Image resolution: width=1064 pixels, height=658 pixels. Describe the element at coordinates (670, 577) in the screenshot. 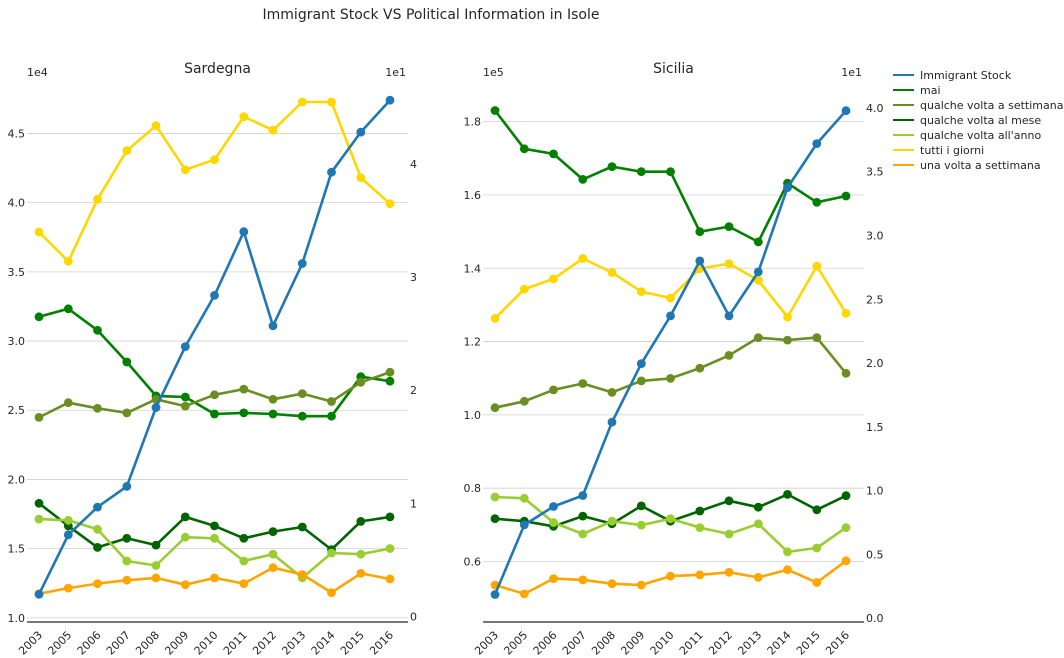

I see `series-una-volta-a-settimana` at that location.